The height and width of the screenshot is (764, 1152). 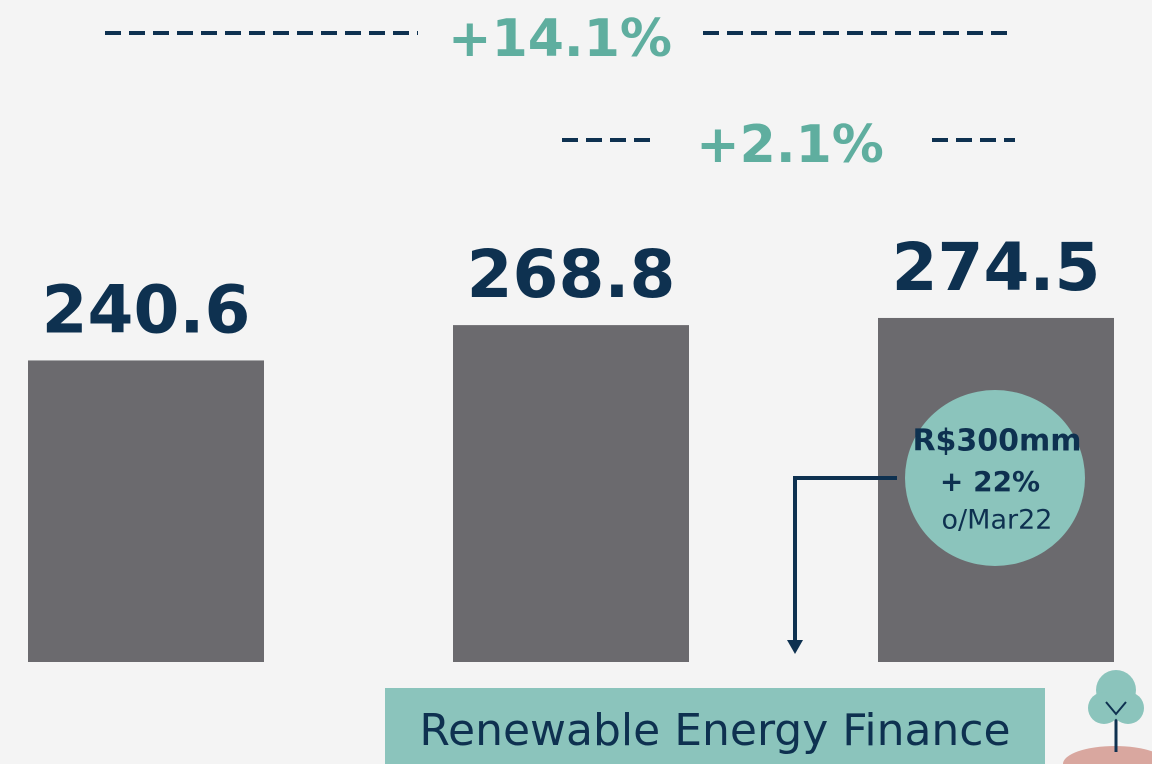 I want to click on callout-bubble, so click(x=995, y=478).